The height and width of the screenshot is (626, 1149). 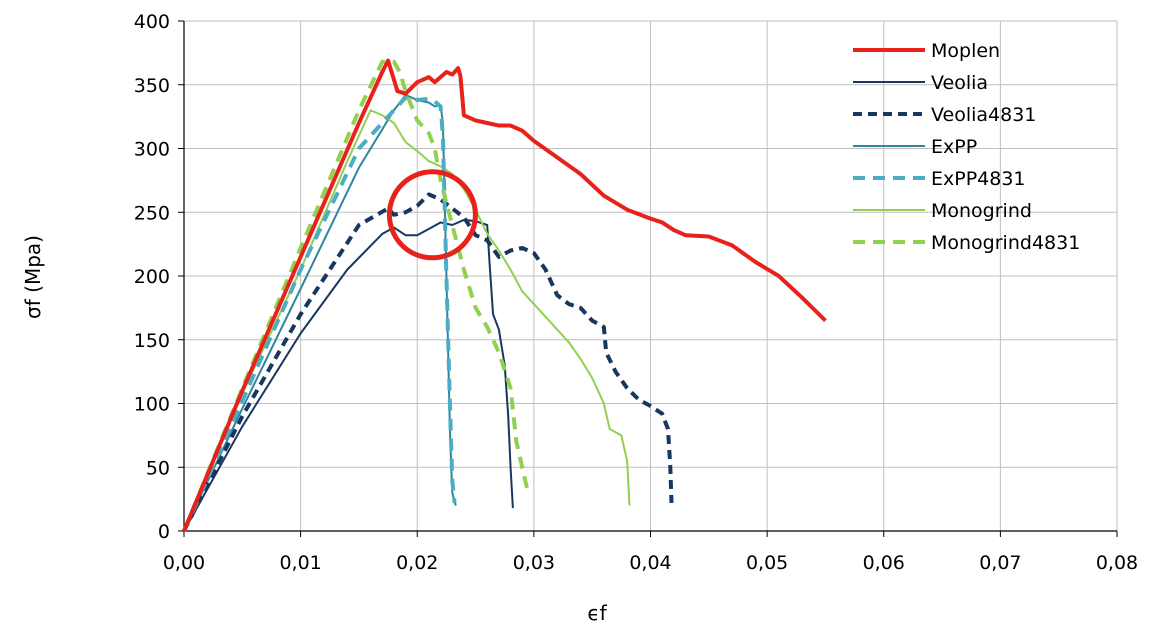 What do you see at coordinates (33, 277) in the screenshot?
I see `y-axis-title: σf (Mpa)` at bounding box center [33, 277].